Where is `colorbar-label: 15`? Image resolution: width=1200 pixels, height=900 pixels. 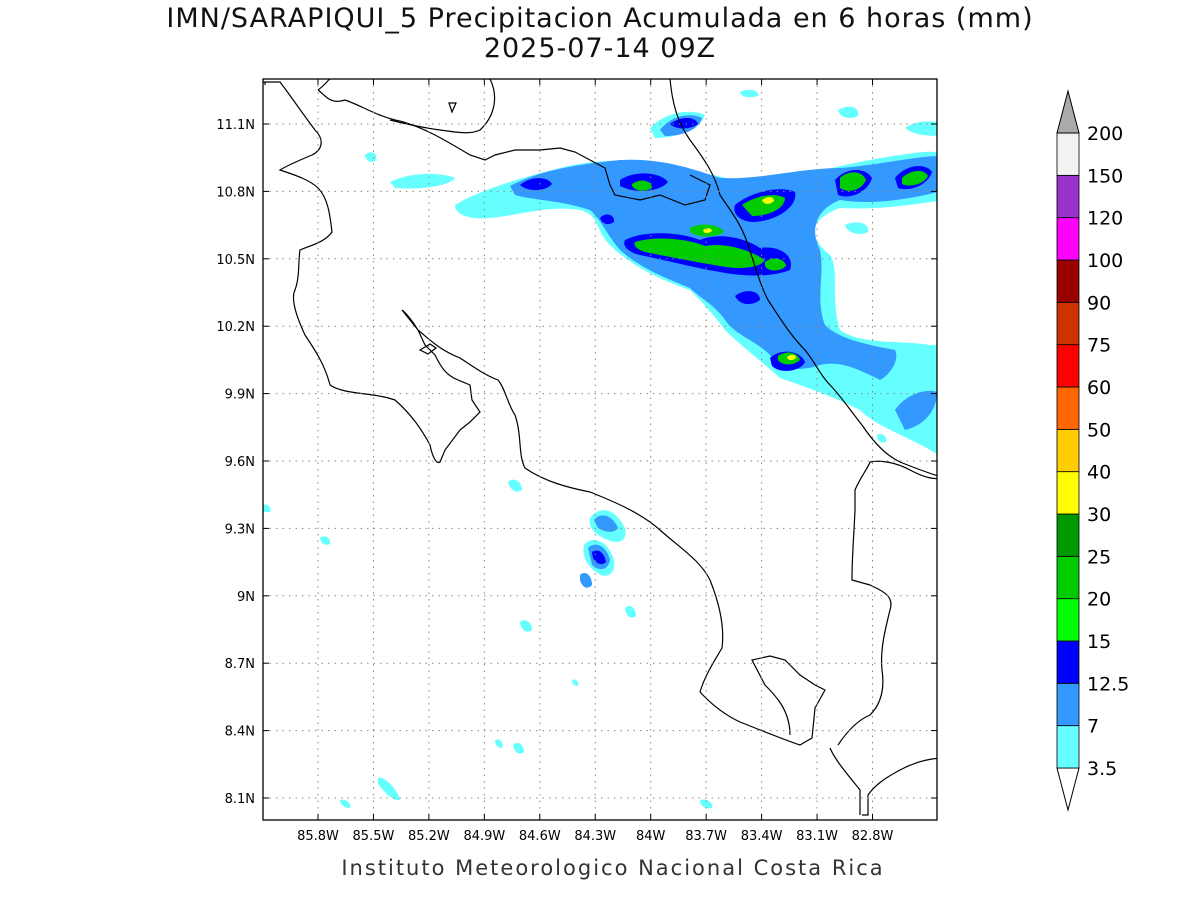 colorbar-label: 15 is located at coordinates (1099, 642).